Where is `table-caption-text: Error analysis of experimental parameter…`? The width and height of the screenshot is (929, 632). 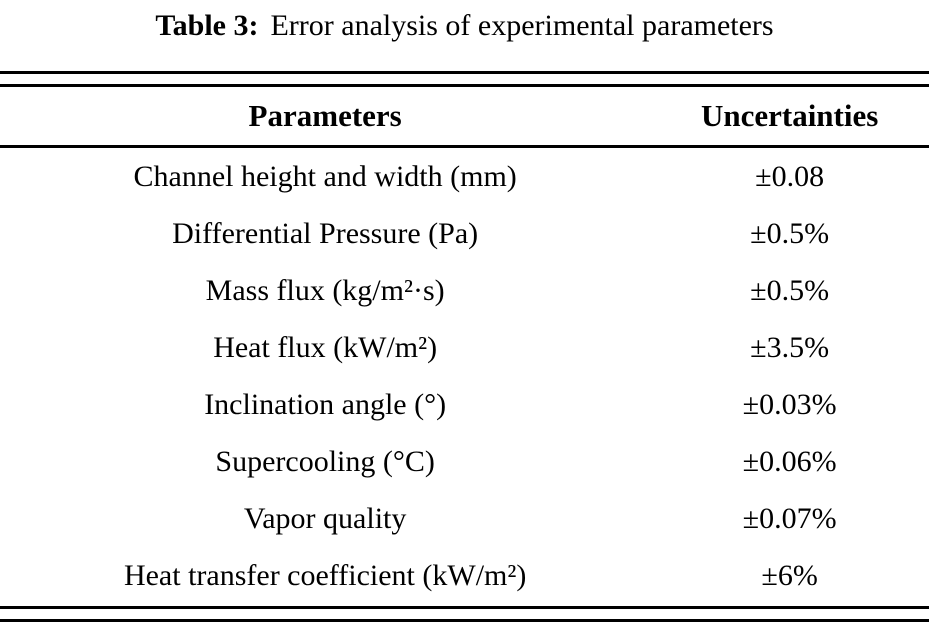
table-caption-text: Error analysis of experimental parameter… is located at coordinates (522, 25).